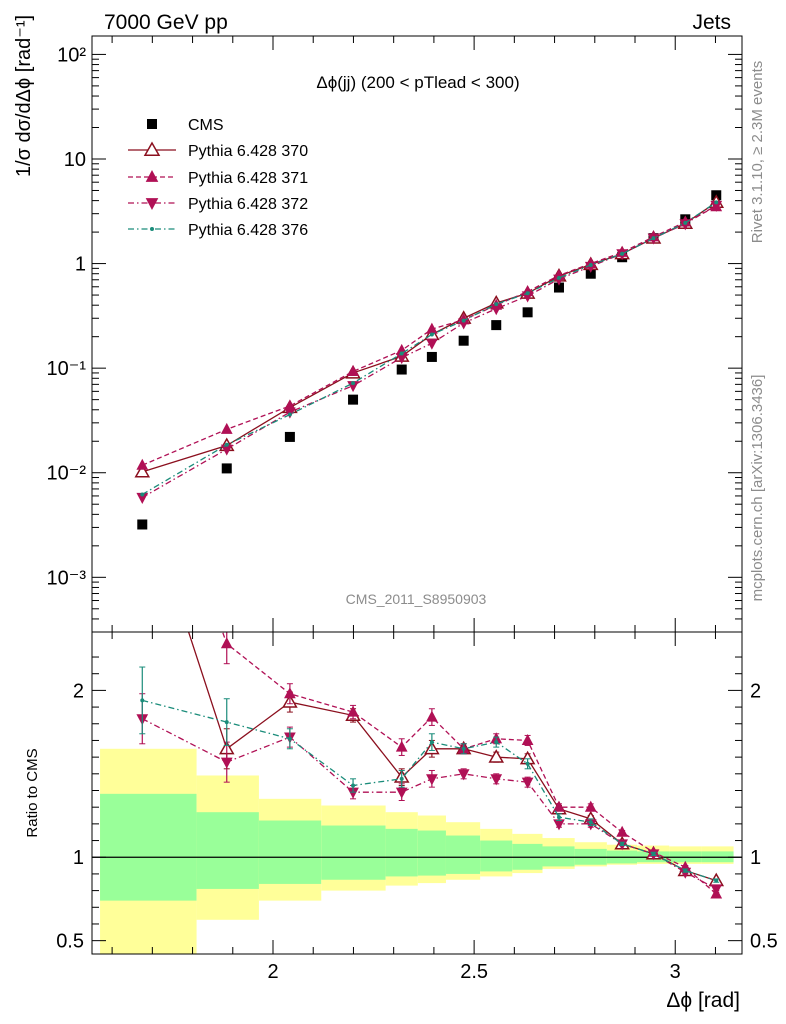 The height and width of the screenshot is (1024, 786). I want to click on legend-label: Pythia 6.428 371, so click(248, 178).